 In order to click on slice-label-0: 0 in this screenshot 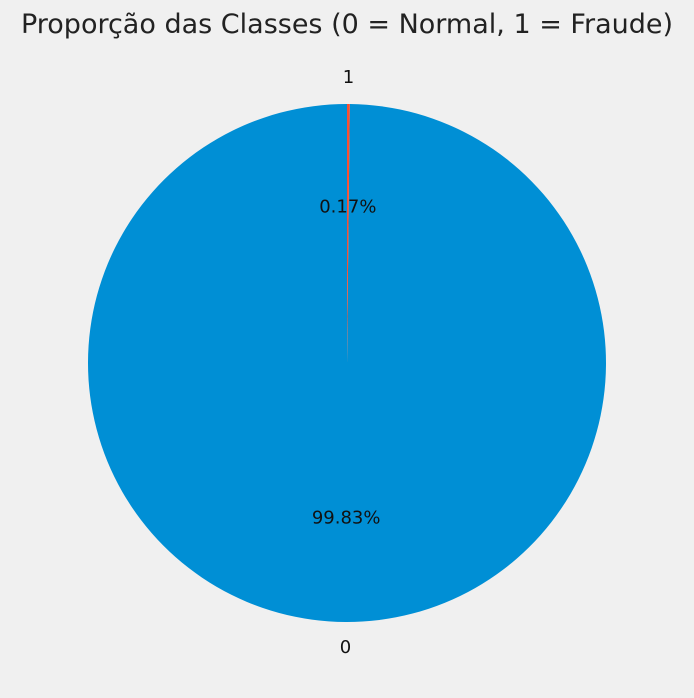, I will do `click(345, 647)`.